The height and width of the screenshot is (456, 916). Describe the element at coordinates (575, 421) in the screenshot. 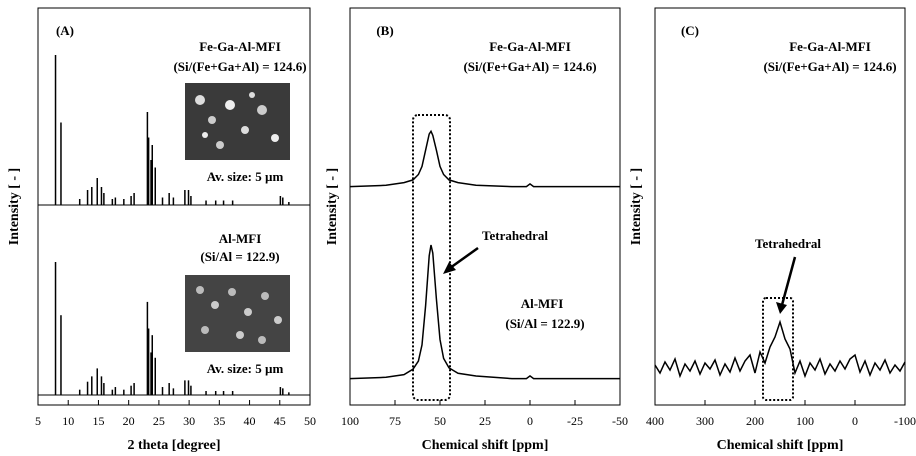

I see `x-tick-label: -25` at that location.